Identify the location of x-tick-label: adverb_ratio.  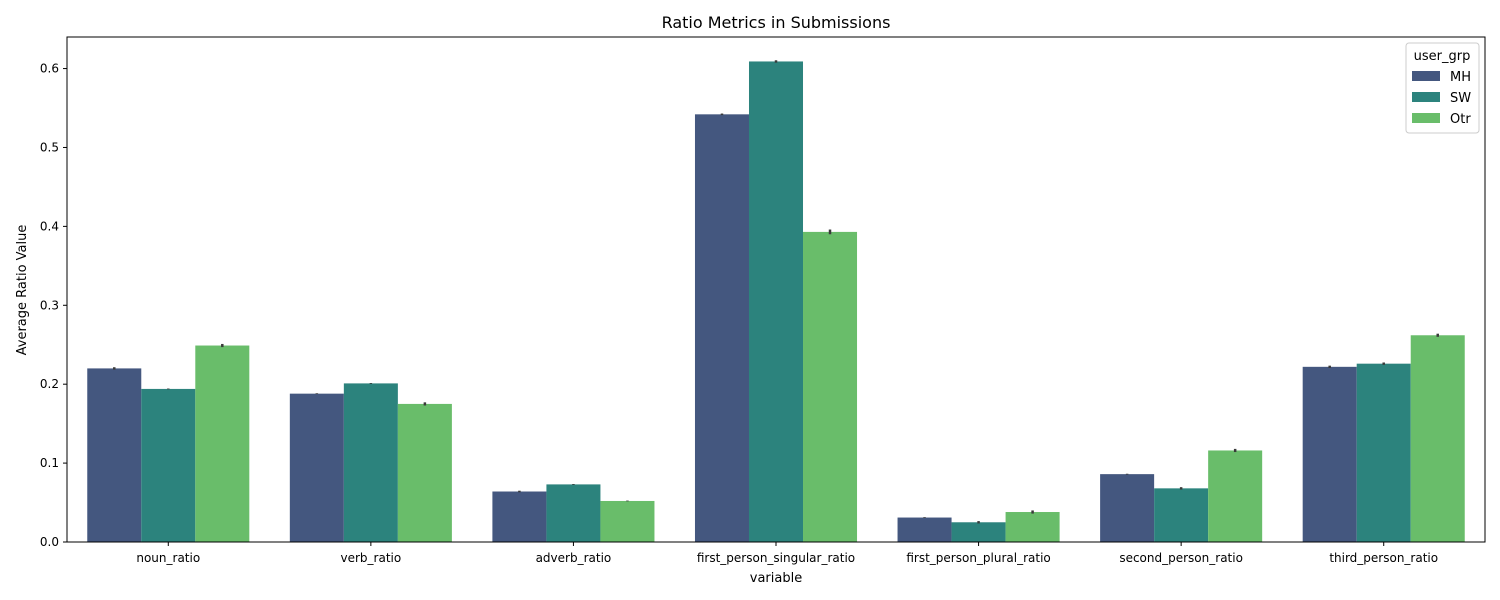
(574, 558).